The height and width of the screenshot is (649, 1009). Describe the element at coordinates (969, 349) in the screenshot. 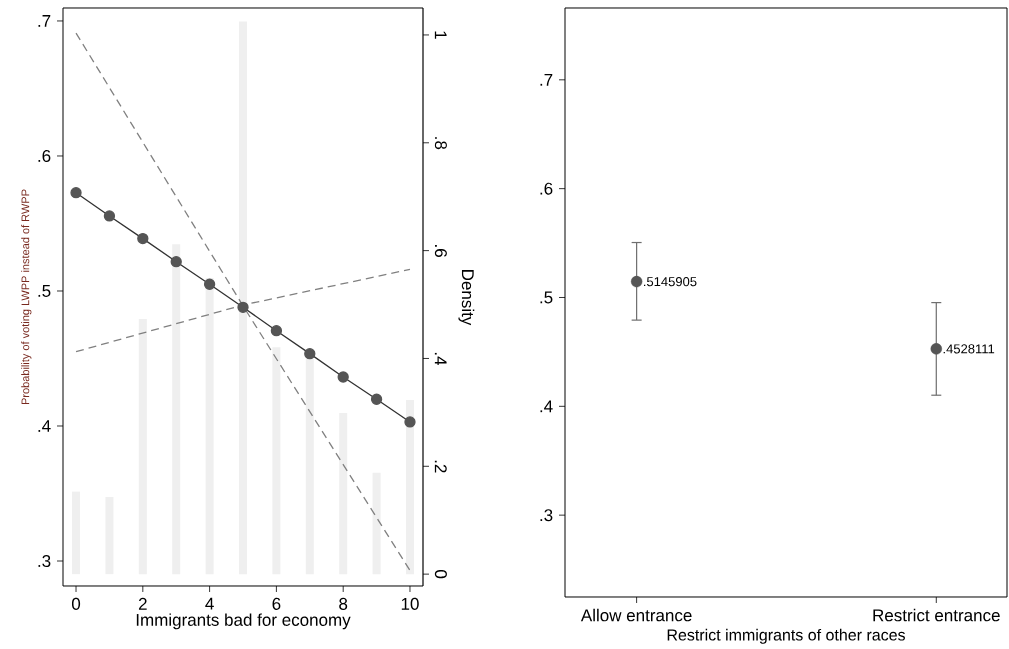

I see `data-label: .4528111` at that location.